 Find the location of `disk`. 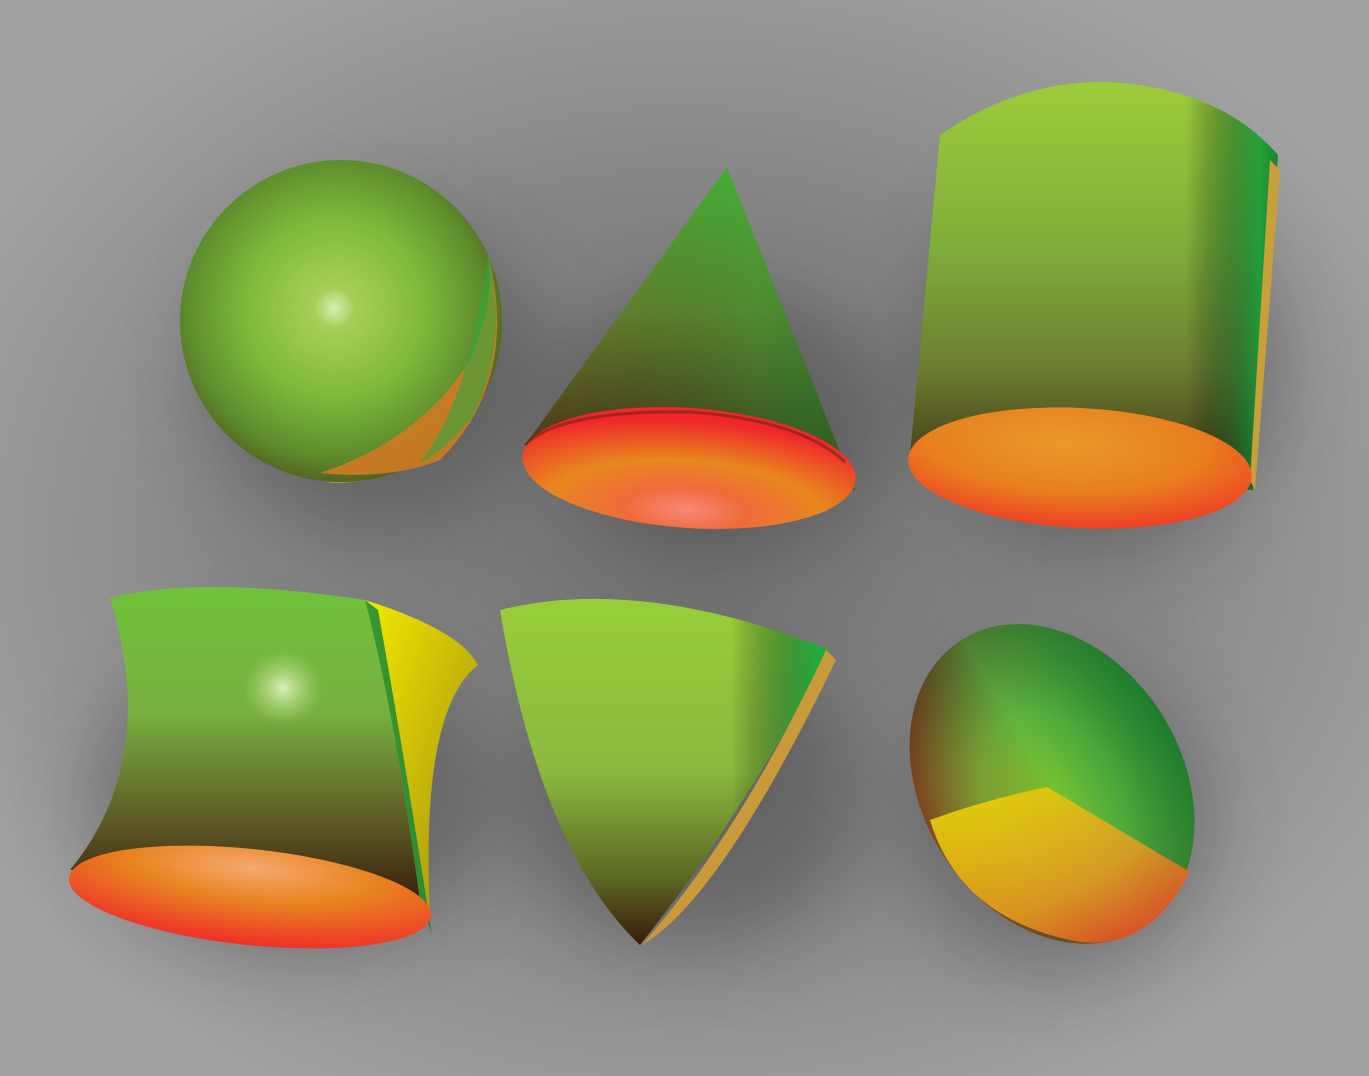

disk is located at coordinates (1052, 784).